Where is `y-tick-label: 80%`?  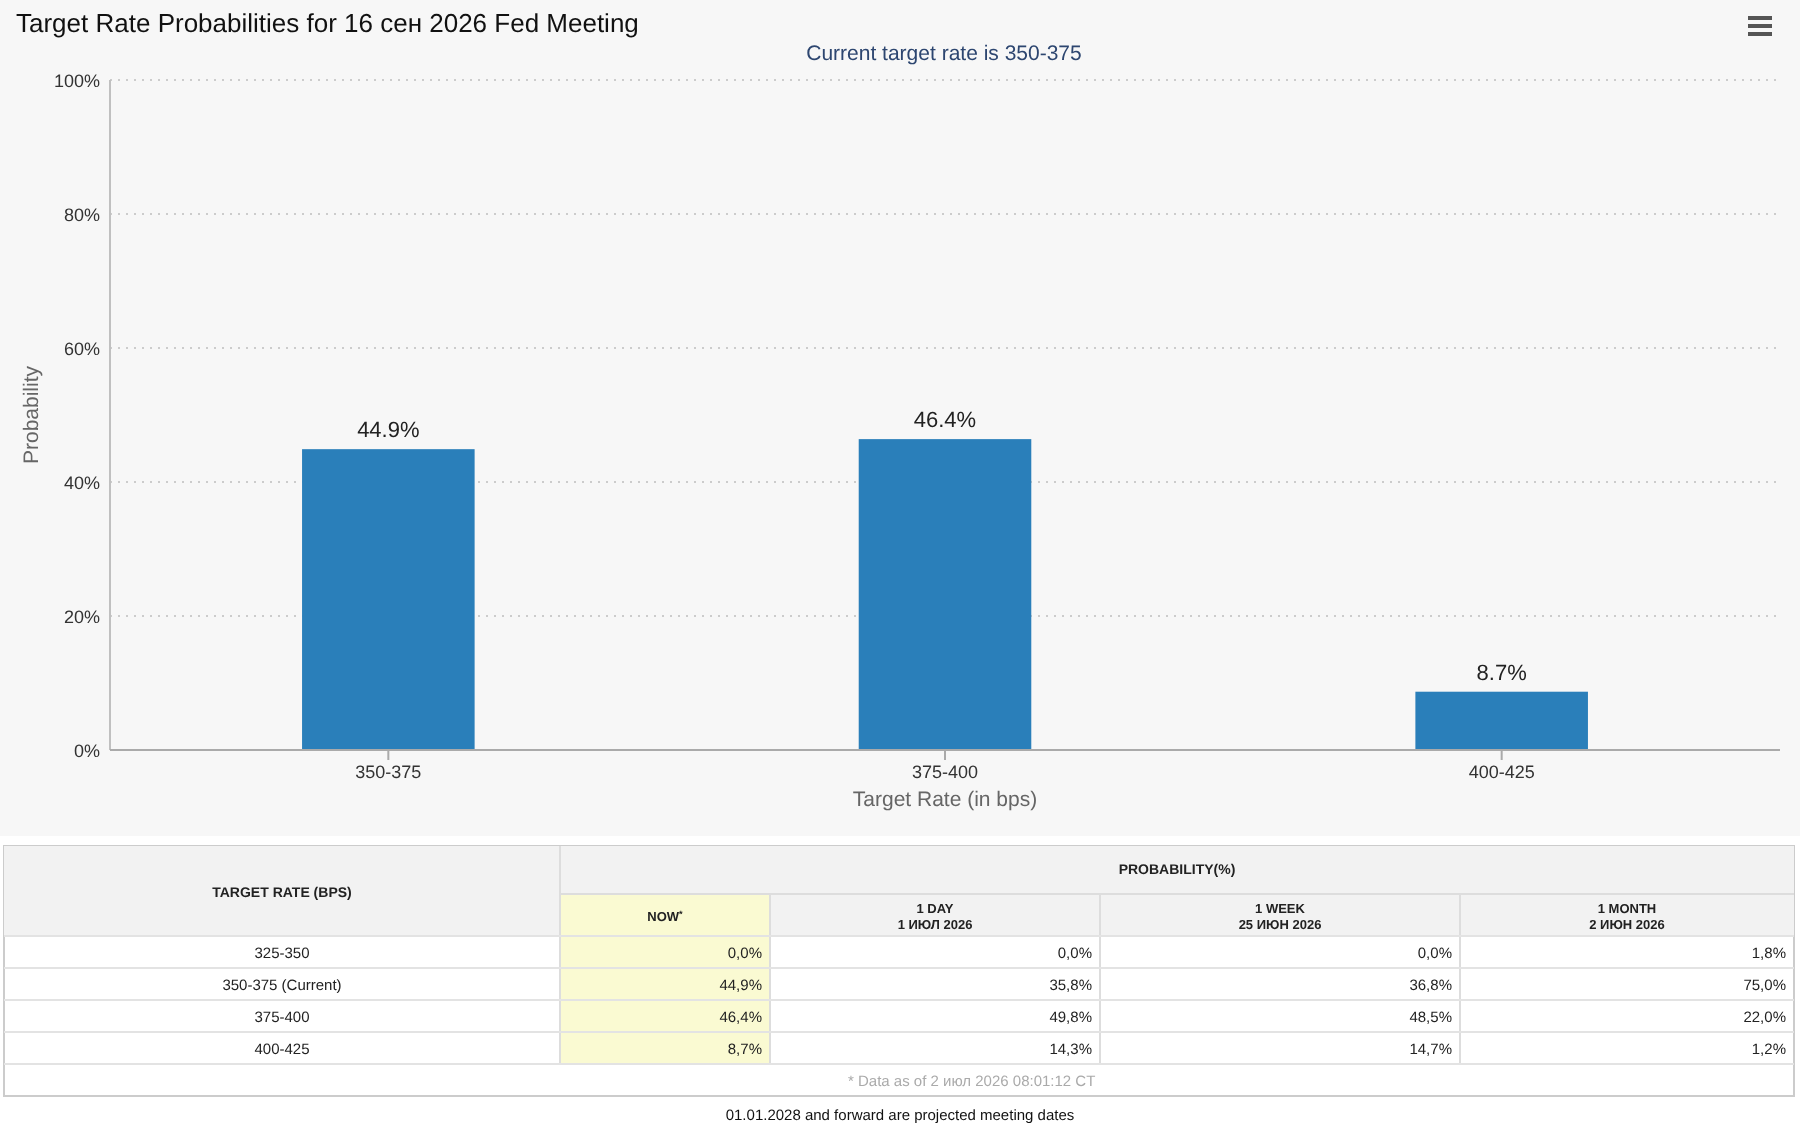 y-tick-label: 80% is located at coordinates (81, 215).